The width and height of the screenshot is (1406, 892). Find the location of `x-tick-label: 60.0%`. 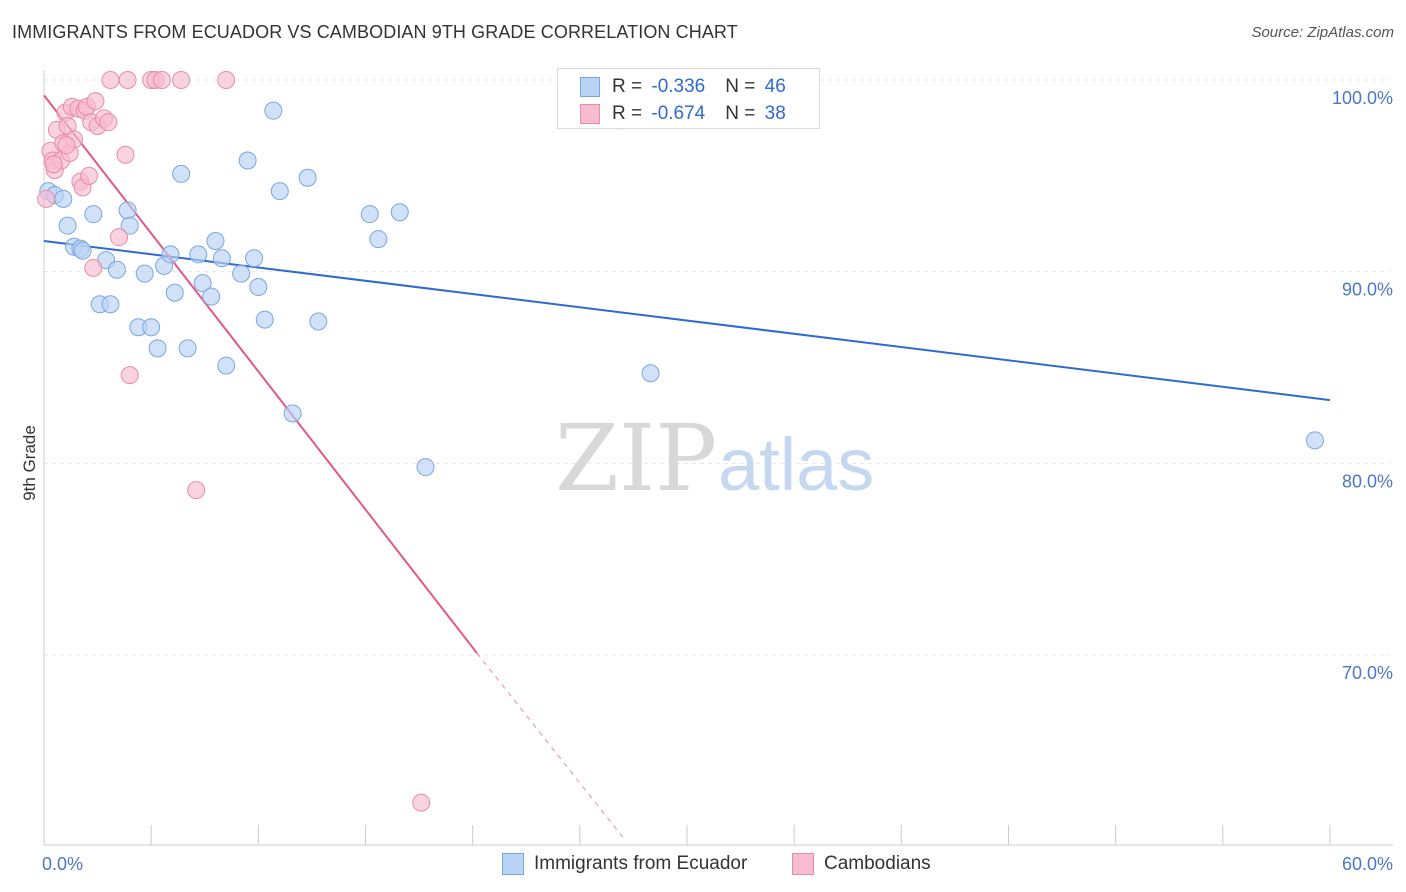

x-tick-label: 60.0% is located at coordinates (1367, 864).